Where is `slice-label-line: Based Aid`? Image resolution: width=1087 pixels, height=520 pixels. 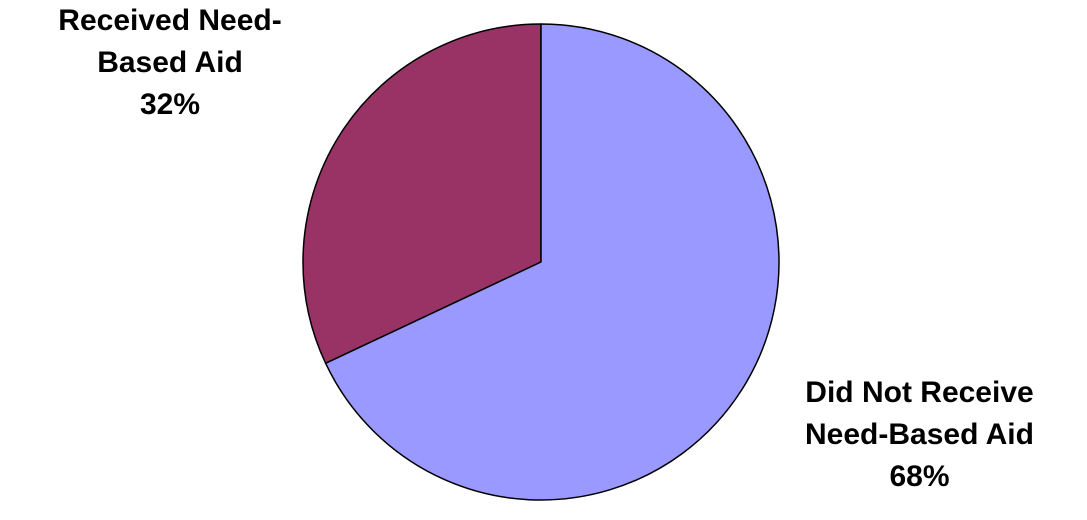 slice-label-line: Based Aid is located at coordinates (170, 62).